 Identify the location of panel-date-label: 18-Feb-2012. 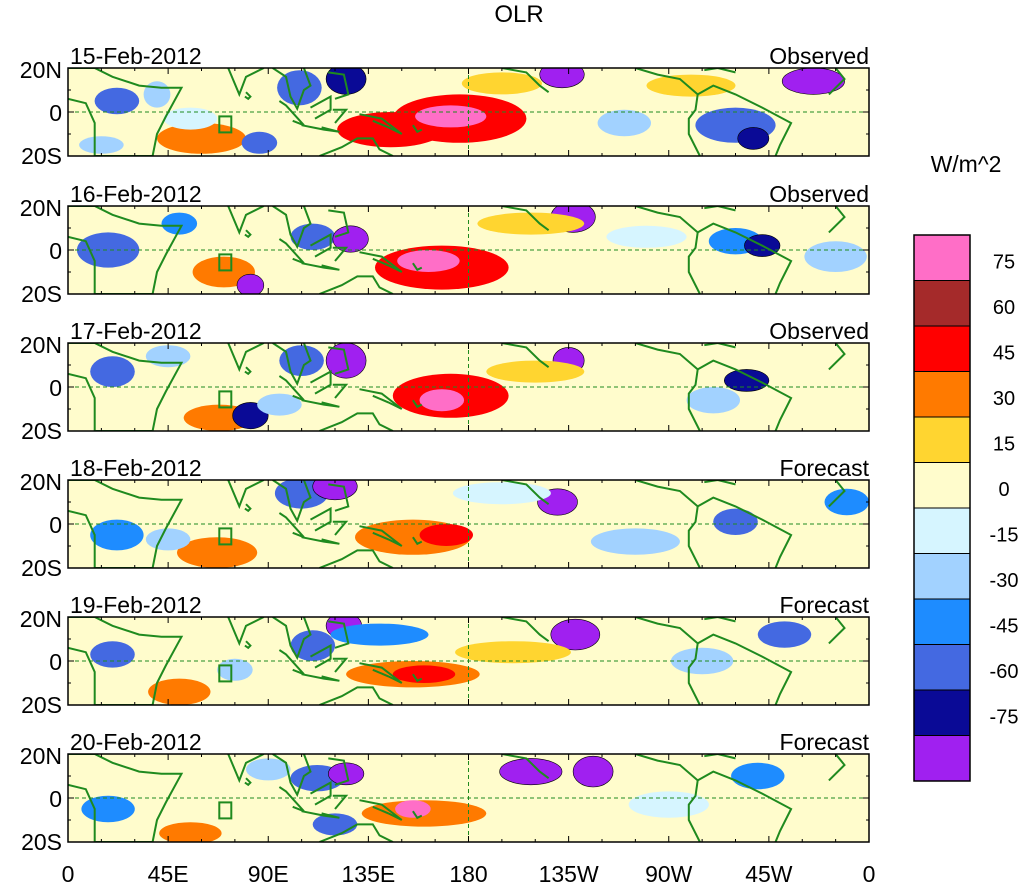
(136, 468).